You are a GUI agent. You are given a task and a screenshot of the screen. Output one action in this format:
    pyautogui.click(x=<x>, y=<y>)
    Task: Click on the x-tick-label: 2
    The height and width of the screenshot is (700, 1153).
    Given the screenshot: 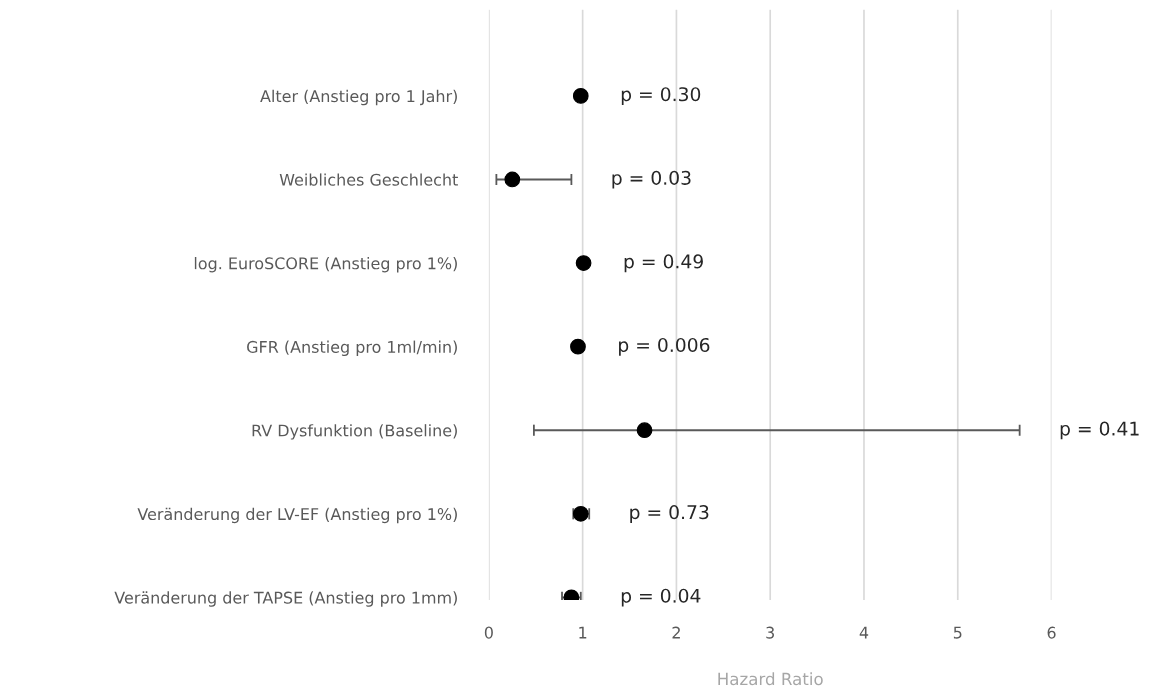 What is the action you would take?
    pyautogui.click(x=676, y=632)
    